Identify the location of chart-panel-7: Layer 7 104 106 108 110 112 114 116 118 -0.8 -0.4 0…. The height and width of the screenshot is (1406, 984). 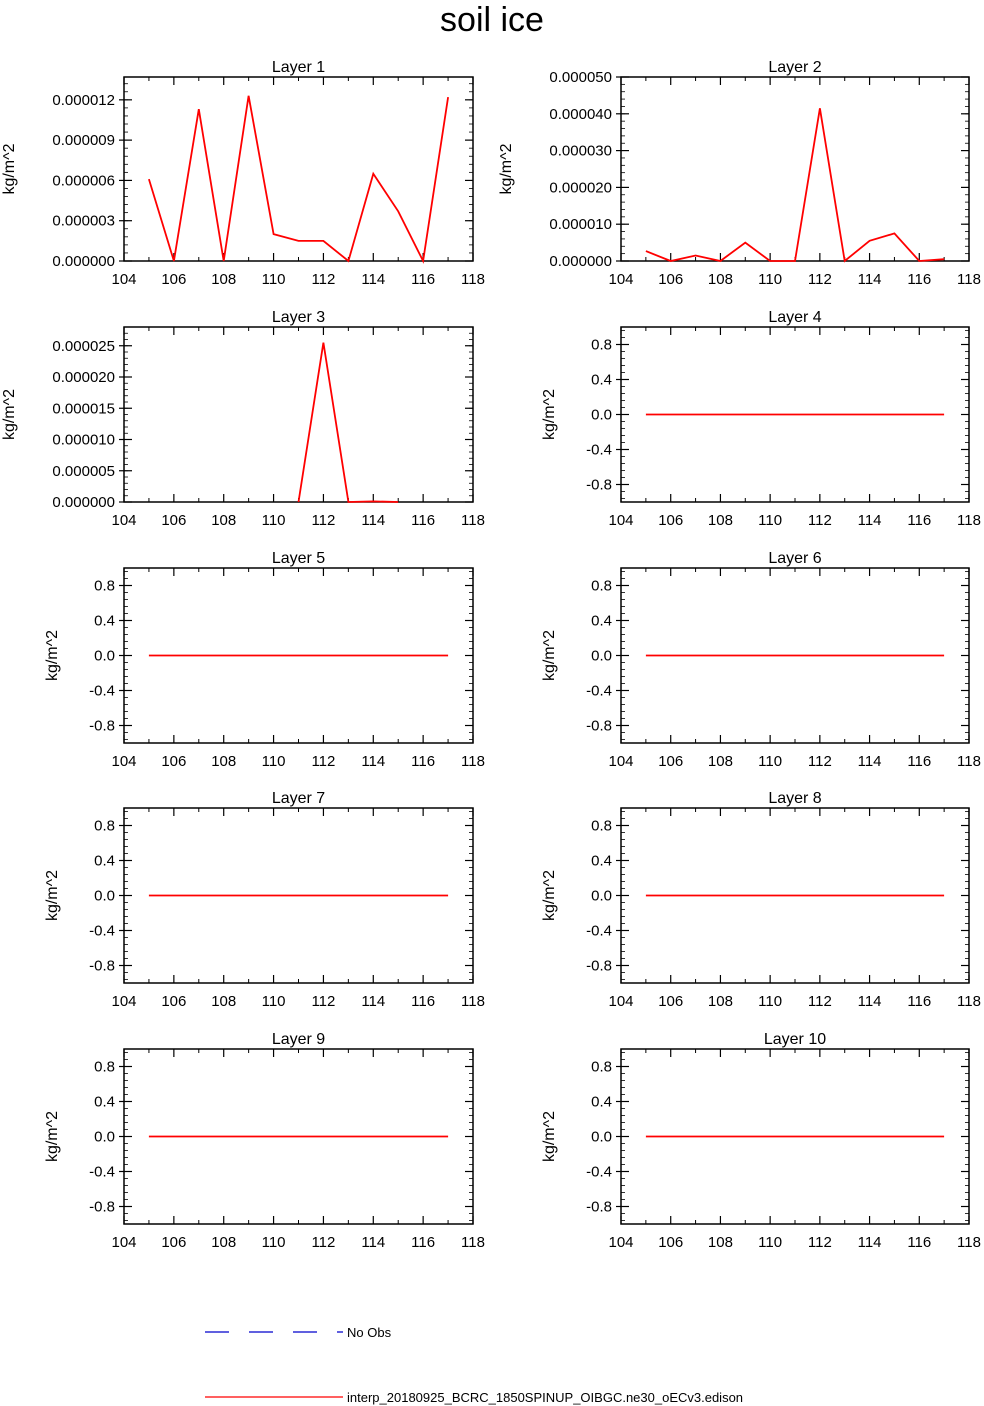
(264, 900).